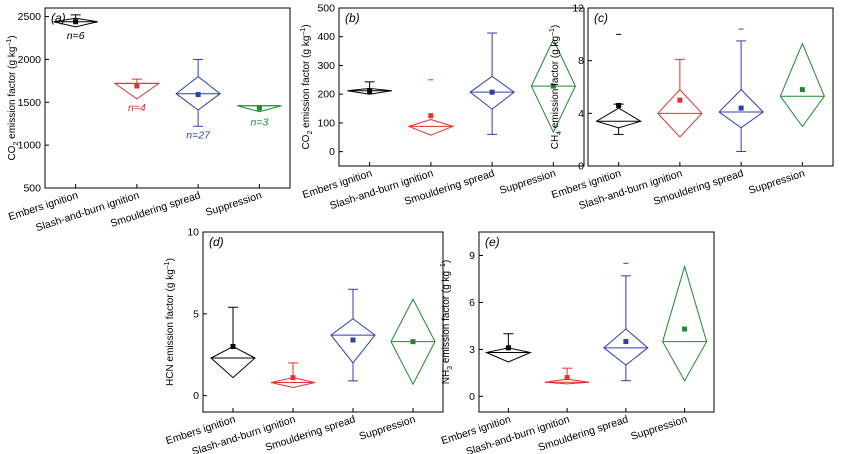 The height and width of the screenshot is (454, 846). What do you see at coordinates (326, 66) in the screenshot?
I see `y-tick-label: 300` at bounding box center [326, 66].